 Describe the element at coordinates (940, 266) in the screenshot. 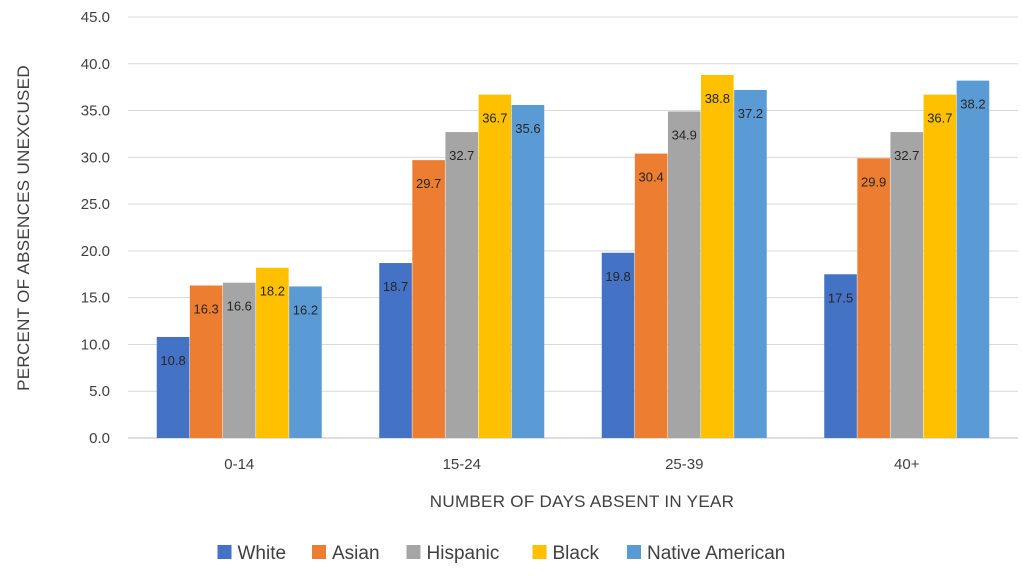

I see `bar-black-40+` at that location.